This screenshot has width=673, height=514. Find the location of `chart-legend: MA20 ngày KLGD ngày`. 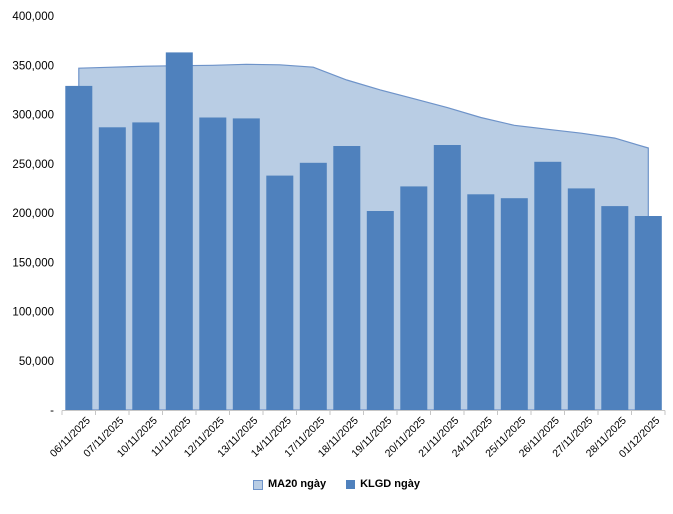

chart-legend: MA20 ngày KLGD ngày is located at coordinates (336, 484).